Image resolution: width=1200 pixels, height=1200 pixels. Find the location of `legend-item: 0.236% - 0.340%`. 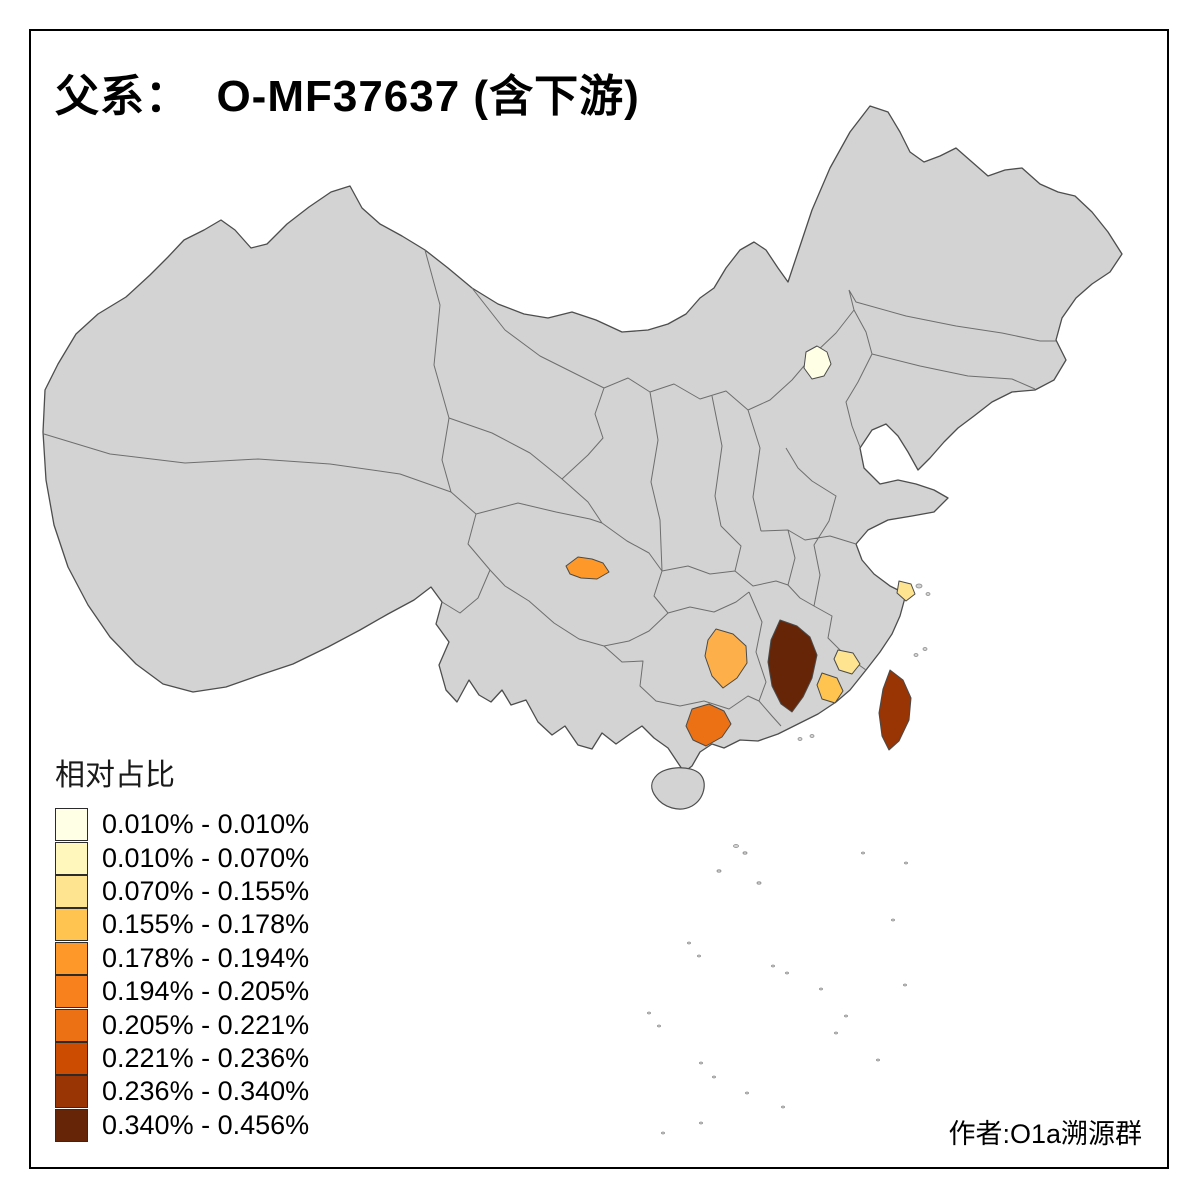

legend-item: 0.236% - 0.340% is located at coordinates (182, 1092).